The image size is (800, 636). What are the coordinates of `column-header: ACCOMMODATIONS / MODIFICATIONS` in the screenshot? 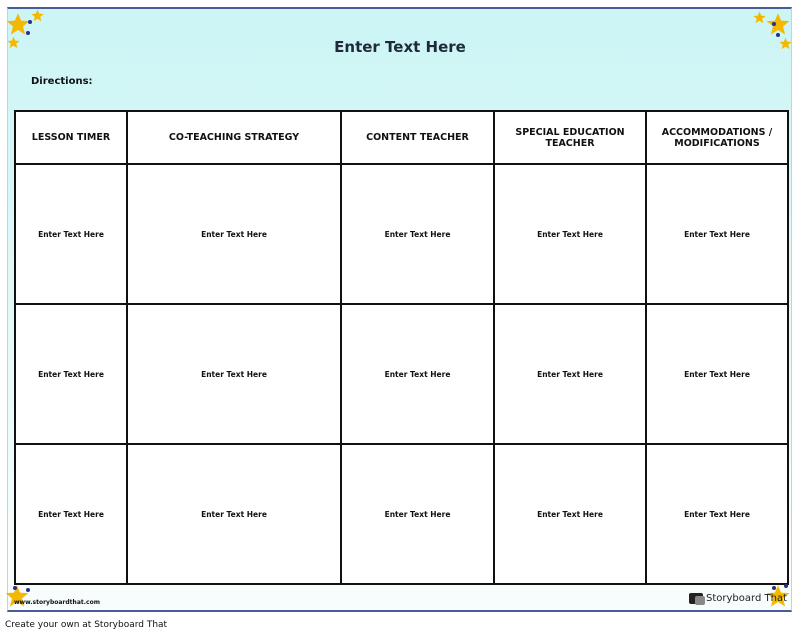 It's located at (717, 137).